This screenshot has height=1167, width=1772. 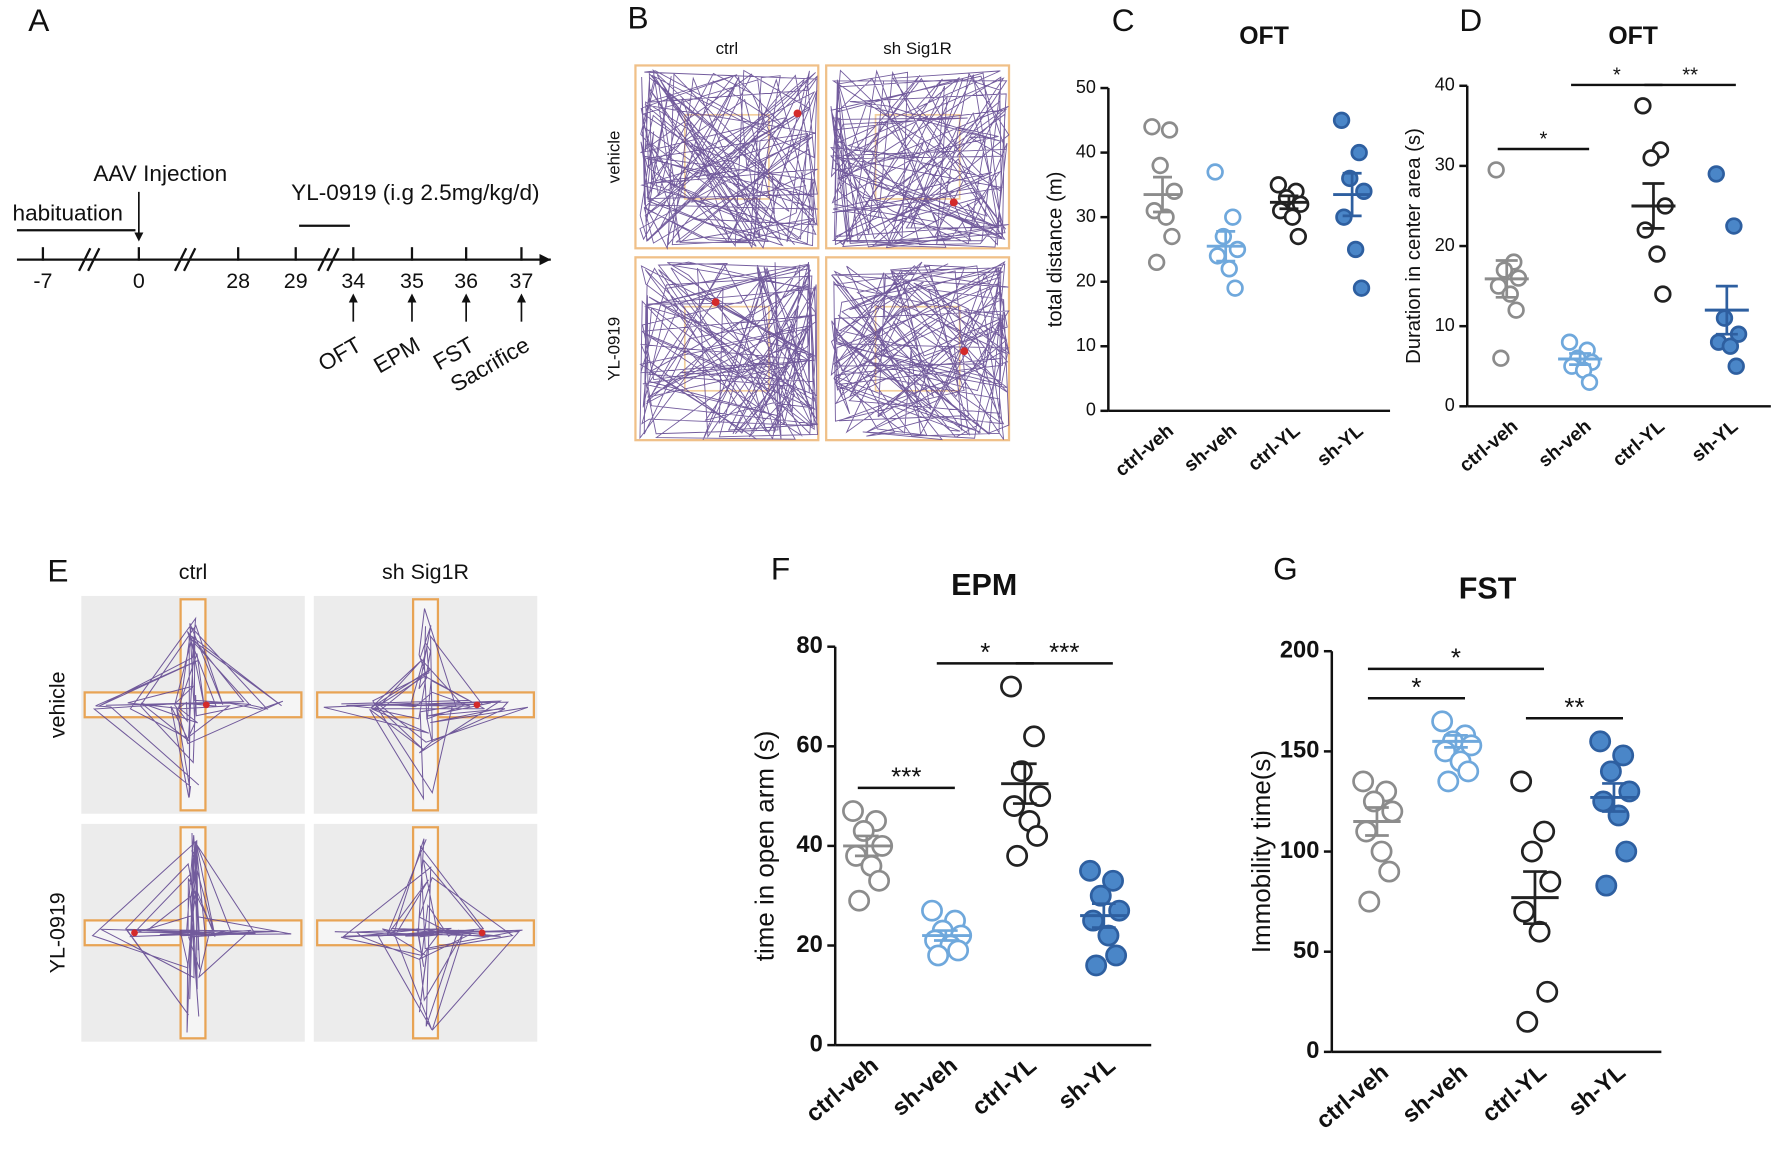 I want to click on habituation-label: habituation, so click(x=68, y=212).